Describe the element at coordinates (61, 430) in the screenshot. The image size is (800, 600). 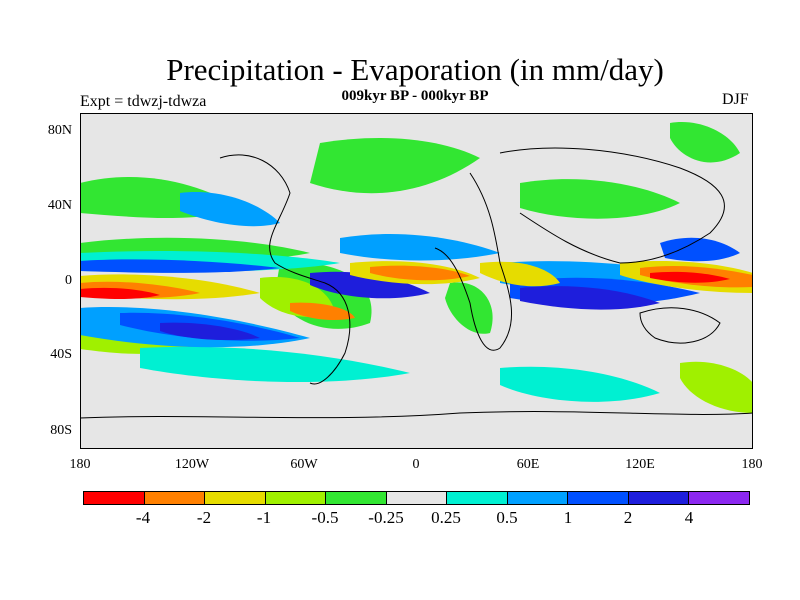
I see `lat-label-80s: 80S` at that location.